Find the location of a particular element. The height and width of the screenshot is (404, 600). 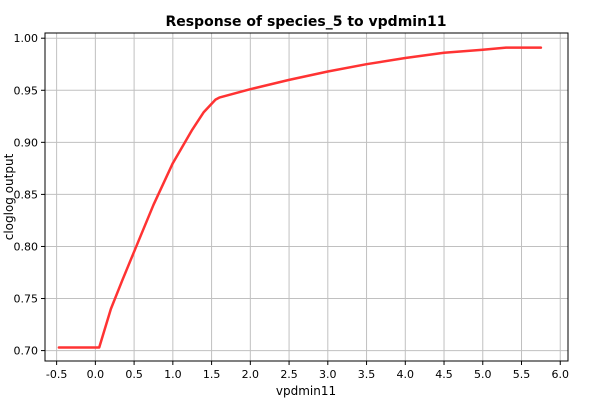

y-tick-label: 0.70 is located at coordinates (26, 351).